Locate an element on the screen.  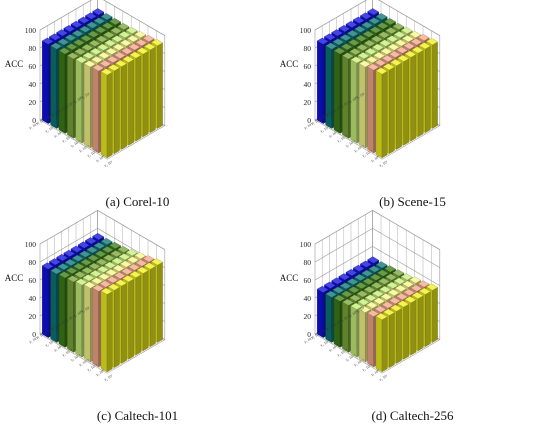
panel-caption: (b) Scene-15 is located at coordinates (412, 201).